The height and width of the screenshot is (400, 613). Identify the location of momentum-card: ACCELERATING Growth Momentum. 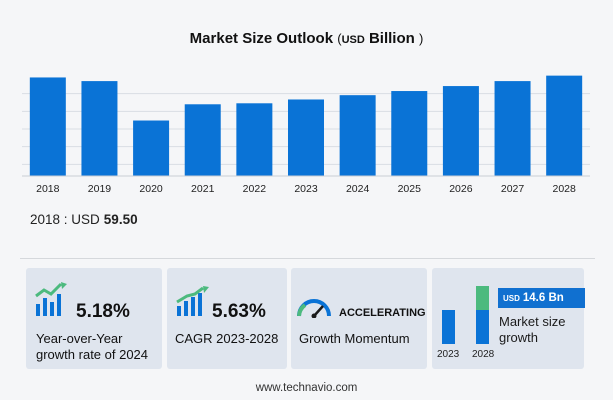
(359, 318).